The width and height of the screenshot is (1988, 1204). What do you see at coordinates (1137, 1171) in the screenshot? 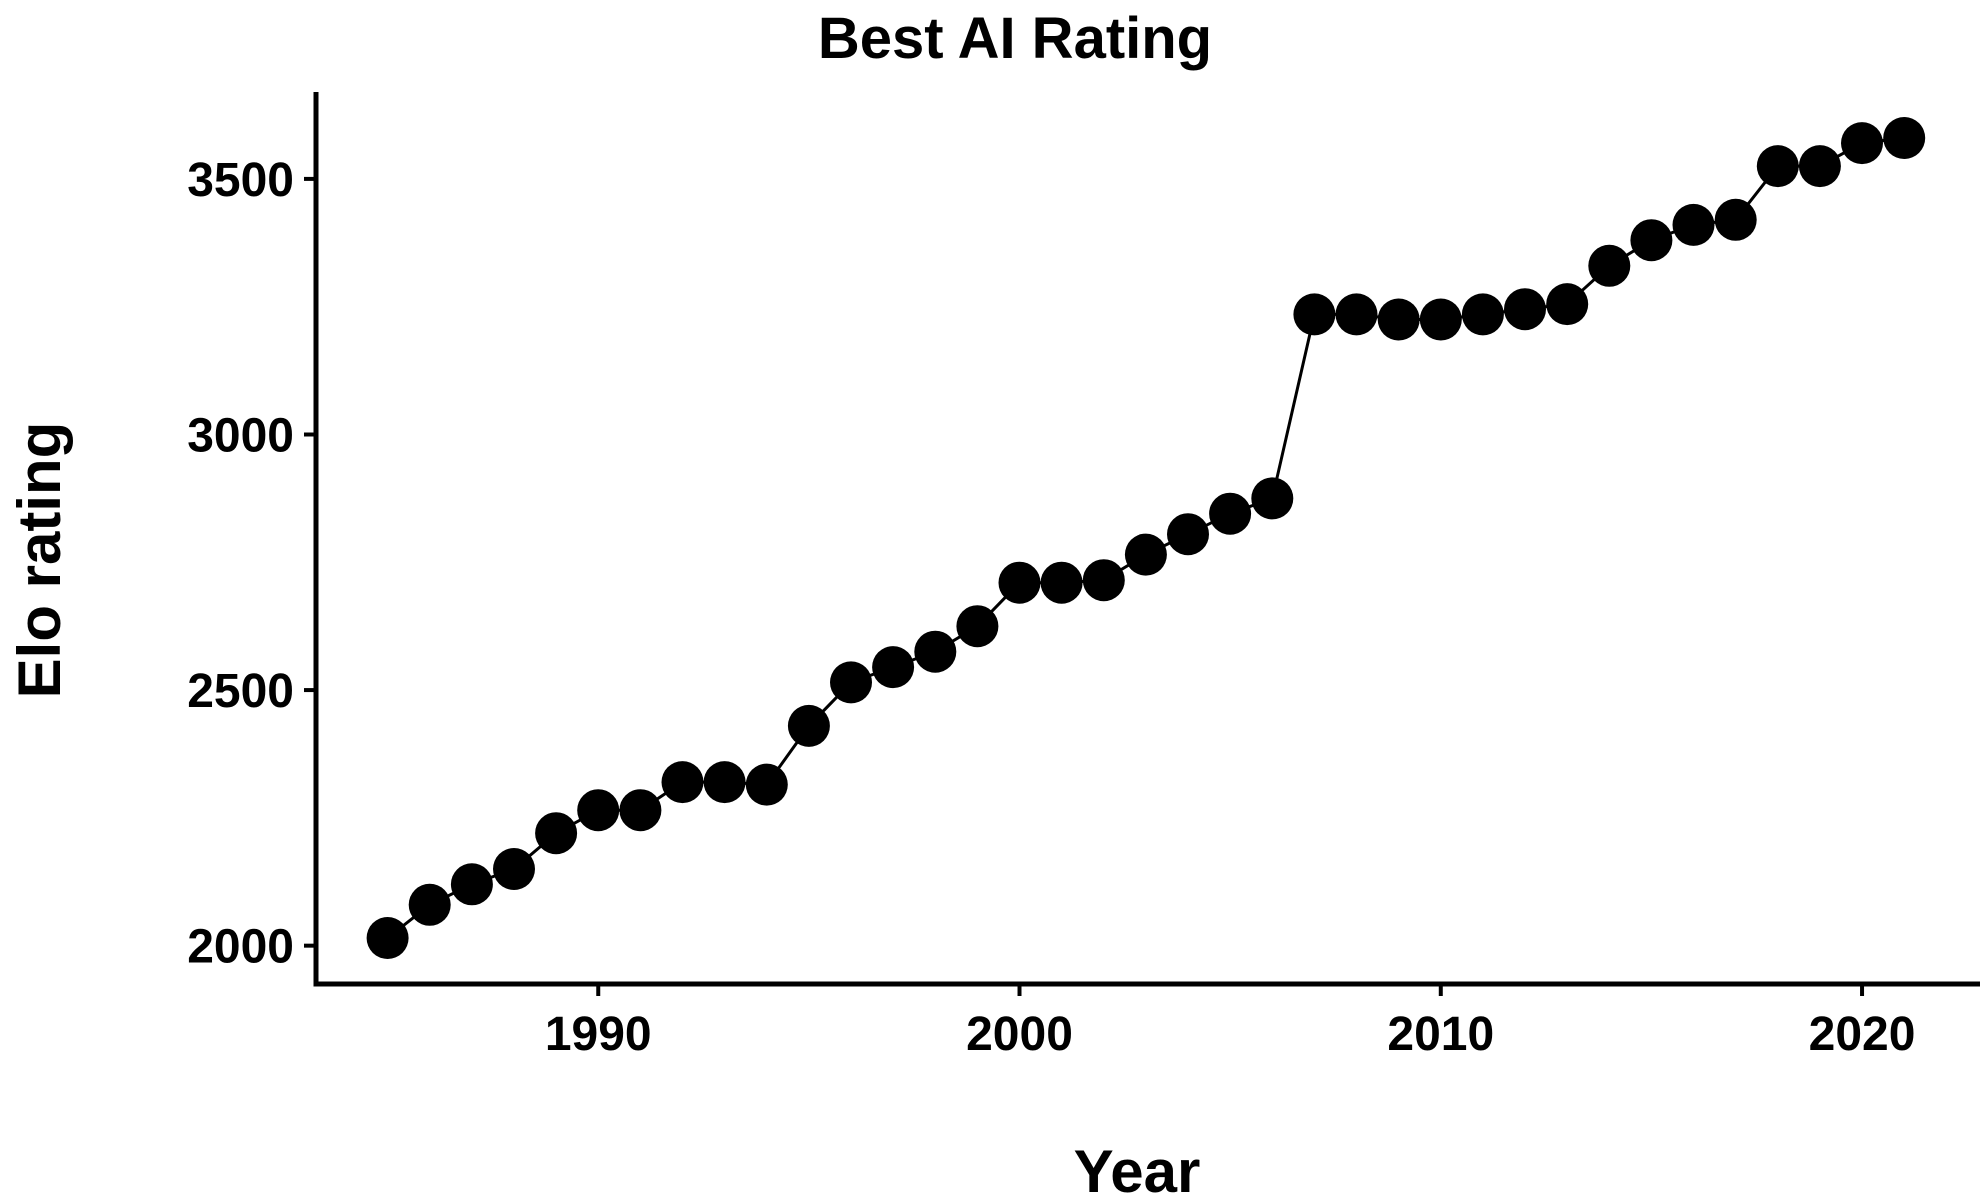
I see `x-axis-title: Year` at bounding box center [1137, 1171].